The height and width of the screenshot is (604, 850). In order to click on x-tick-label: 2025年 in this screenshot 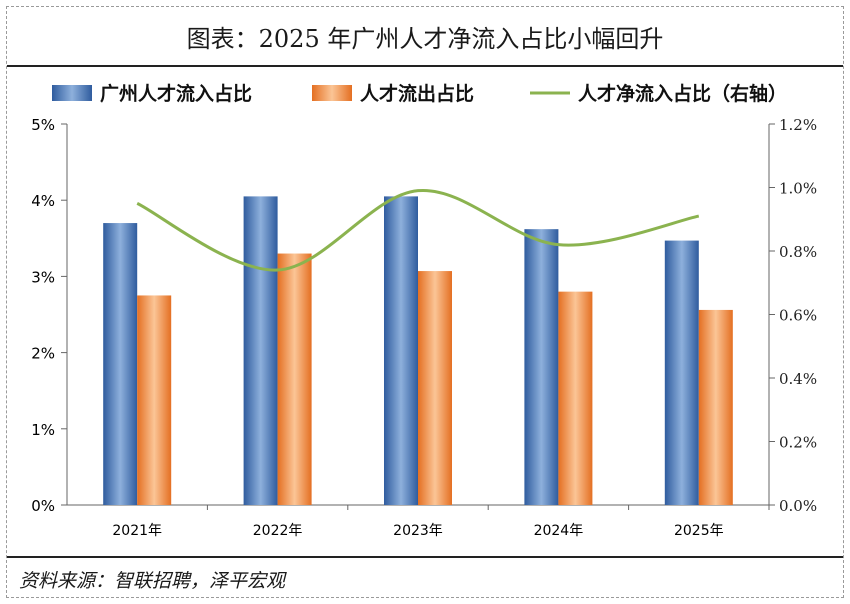, I will do `click(699, 531)`.